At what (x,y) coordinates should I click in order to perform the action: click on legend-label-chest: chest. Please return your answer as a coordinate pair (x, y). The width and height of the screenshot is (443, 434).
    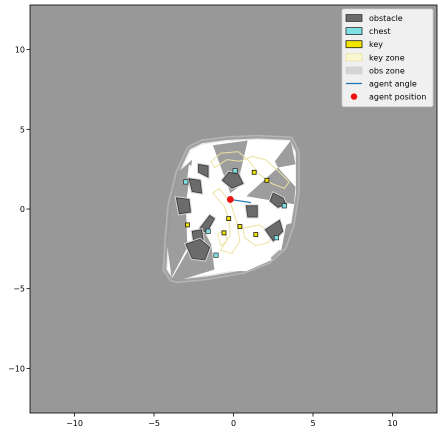
    Looking at the image, I should click on (380, 31).